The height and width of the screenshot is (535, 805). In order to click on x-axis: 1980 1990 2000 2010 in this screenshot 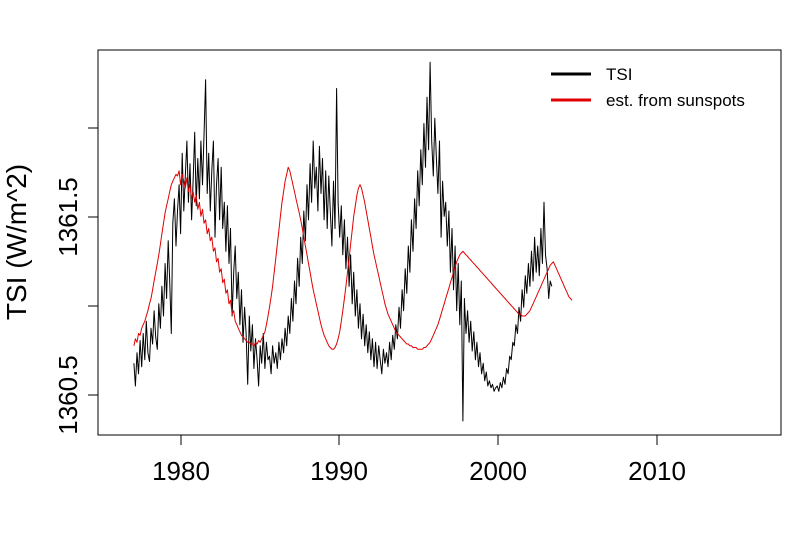, I will do `click(419, 460)`.